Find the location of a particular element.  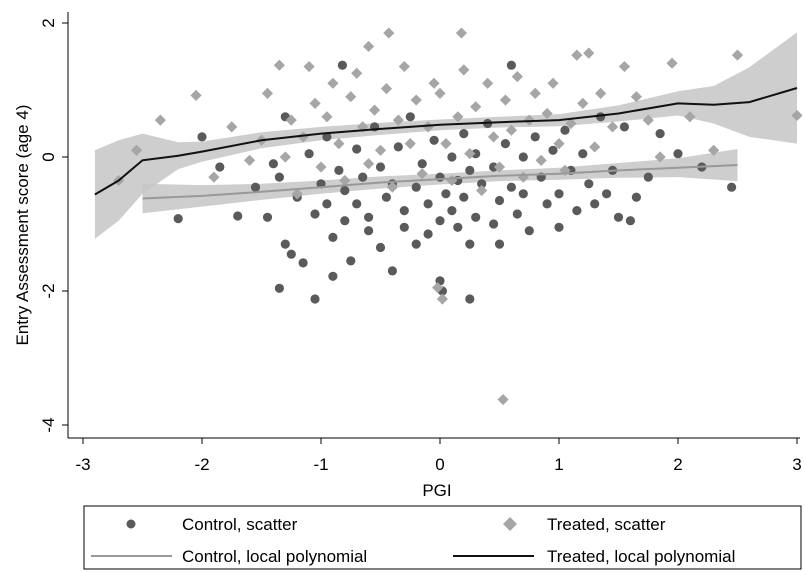

legend-treated-line-label: Treated, local polynomial is located at coordinates (641, 556).